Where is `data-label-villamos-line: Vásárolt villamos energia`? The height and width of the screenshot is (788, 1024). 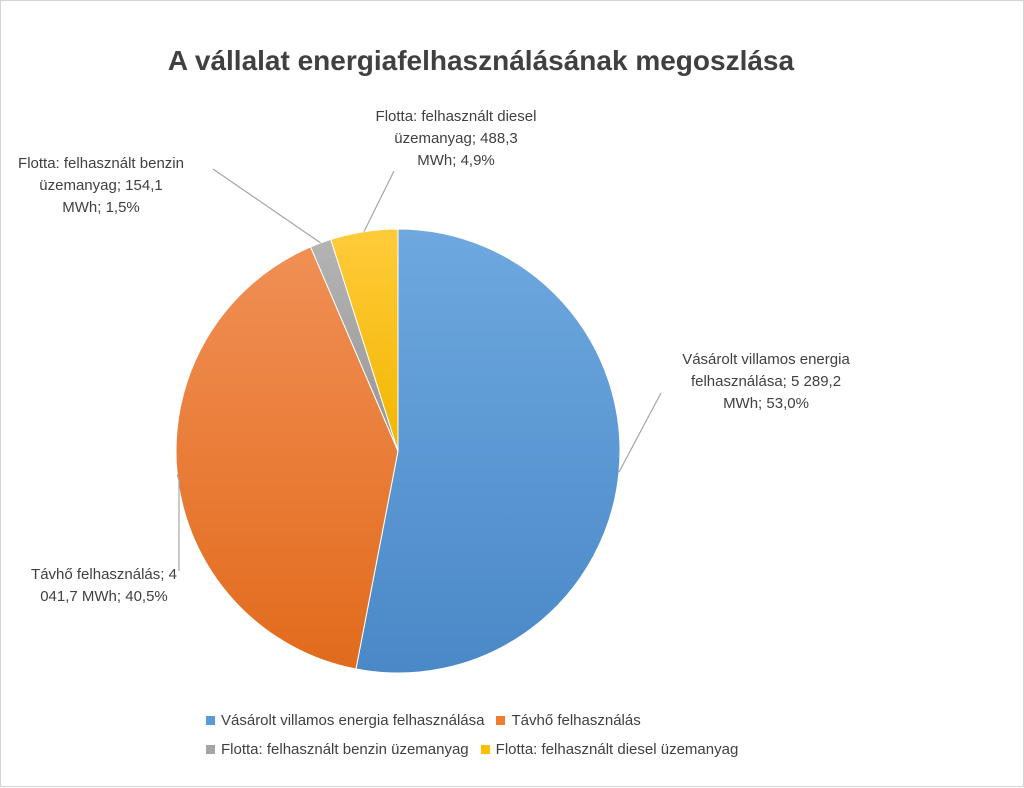 data-label-villamos-line: Vásárolt villamos energia is located at coordinates (766, 359).